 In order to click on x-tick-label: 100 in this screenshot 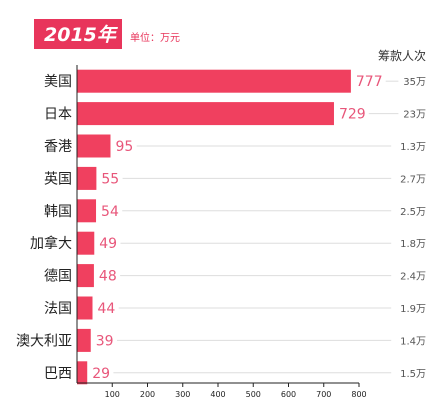, I will do `click(112, 394)`.